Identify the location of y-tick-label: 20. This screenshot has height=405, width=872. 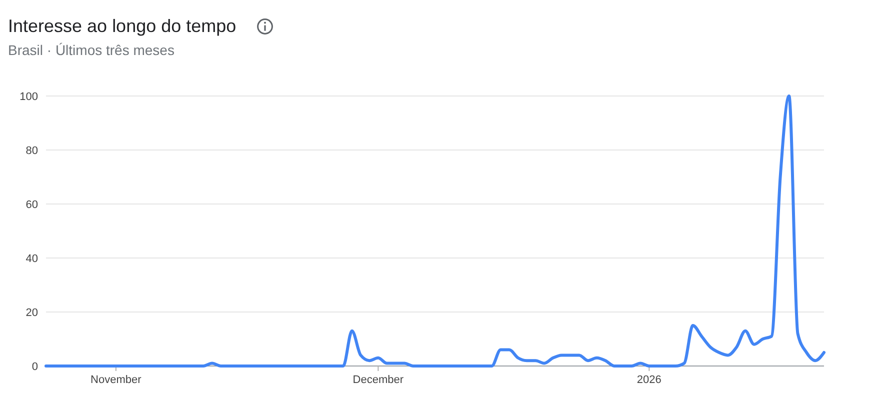
(32, 312).